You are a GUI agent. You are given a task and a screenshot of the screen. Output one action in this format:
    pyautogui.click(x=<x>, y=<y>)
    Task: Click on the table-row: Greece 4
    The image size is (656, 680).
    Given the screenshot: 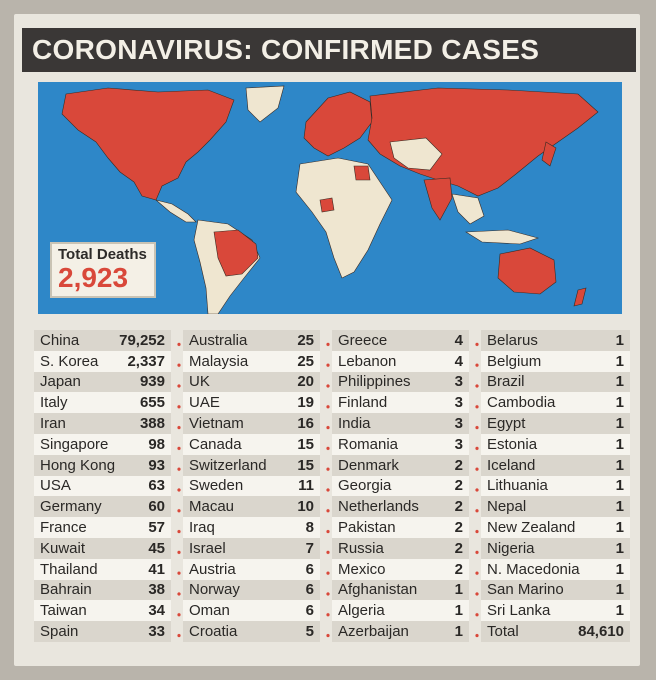 What is the action you would take?
    pyautogui.click(x=400, y=340)
    